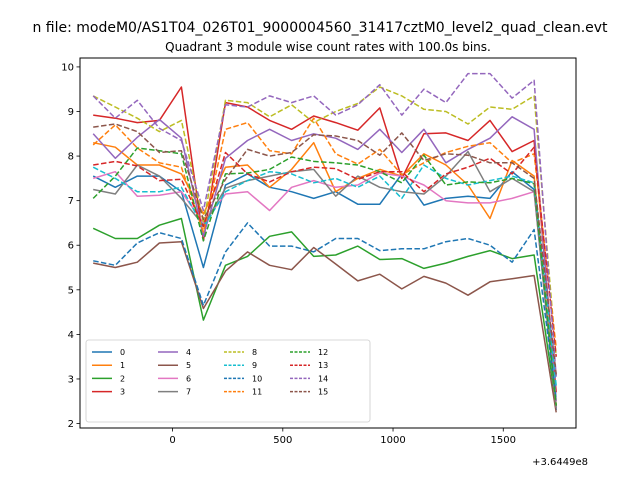 This screenshot has width=640, height=480. Describe the element at coordinates (188, 392) in the screenshot. I see `legend-label-7: 7` at that location.